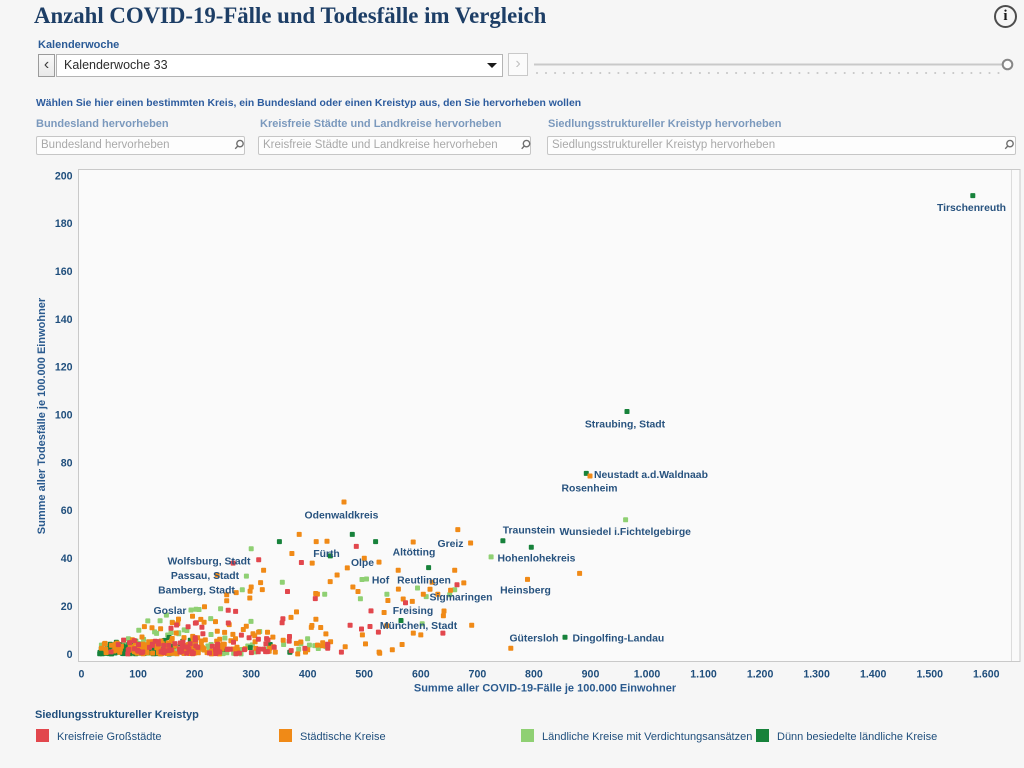 Image resolution: width=1024 pixels, height=768 pixels. What do you see at coordinates (589, 489) in the screenshot?
I see `svg-text: Rosenheim` at bounding box center [589, 489].